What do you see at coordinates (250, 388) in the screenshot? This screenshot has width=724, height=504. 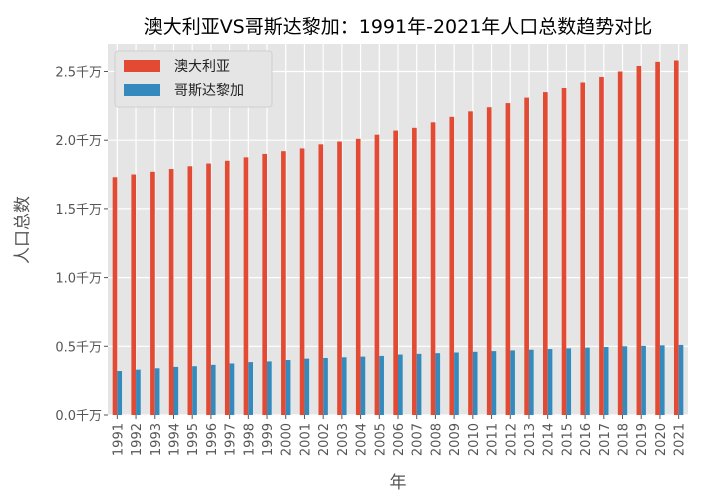 I see `bar-costa-rica-1998` at bounding box center [250, 388].